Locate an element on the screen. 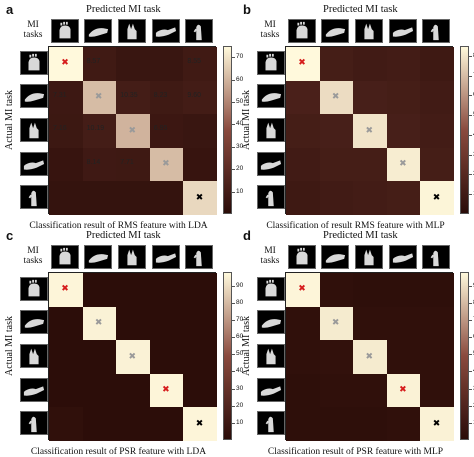 This screenshot has height=457, width=474. colorbar-tick-label: 10 is located at coordinates (240, 422).